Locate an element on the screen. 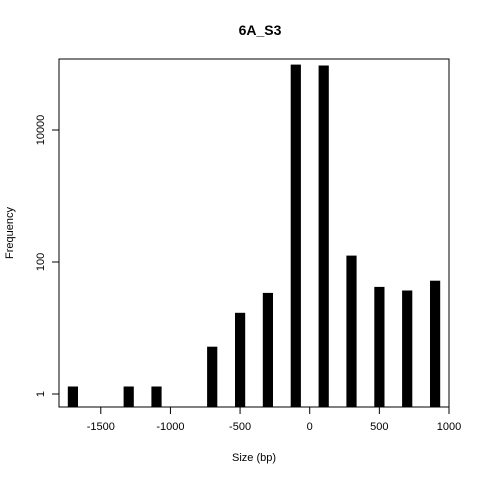 Image resolution: width=480 pixels, height=480 pixels. x-tick-label-1: -1000 is located at coordinates (170, 427).